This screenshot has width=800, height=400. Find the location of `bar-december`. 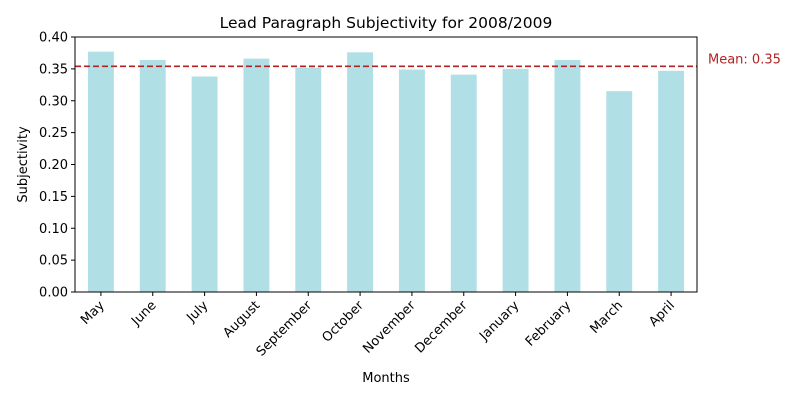

bar-december is located at coordinates (463, 183).